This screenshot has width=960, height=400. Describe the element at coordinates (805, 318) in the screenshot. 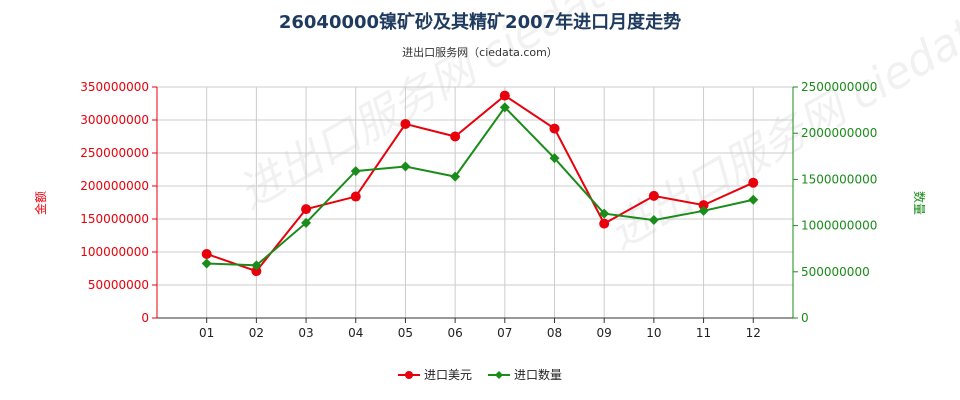

I see `y-tick-right-label: 0` at that location.